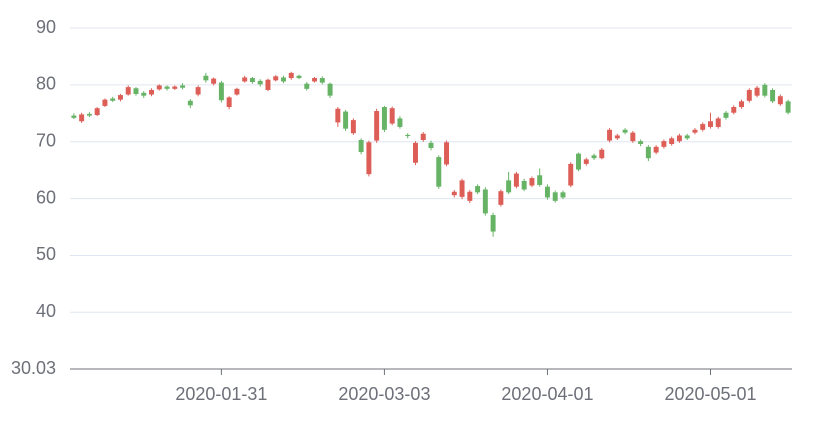  Describe the element at coordinates (384, 394) in the screenshot. I see `x-tick-label: 2020-03-03` at that location.